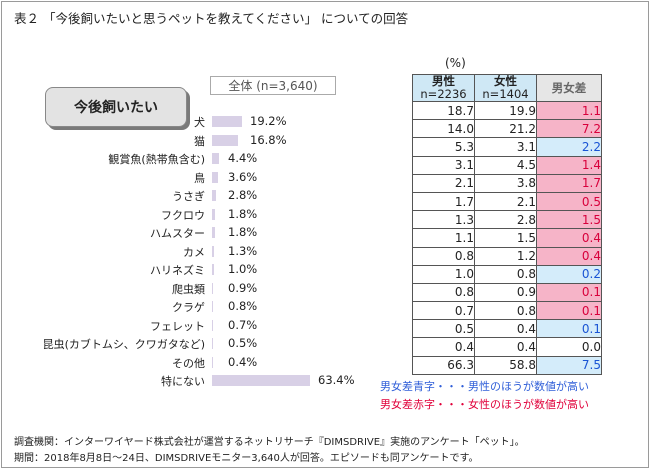 The width and height of the screenshot is (650, 469). What do you see at coordinates (569, 147) in the screenshot?
I see `diff-value: 2.2` at bounding box center [569, 147].